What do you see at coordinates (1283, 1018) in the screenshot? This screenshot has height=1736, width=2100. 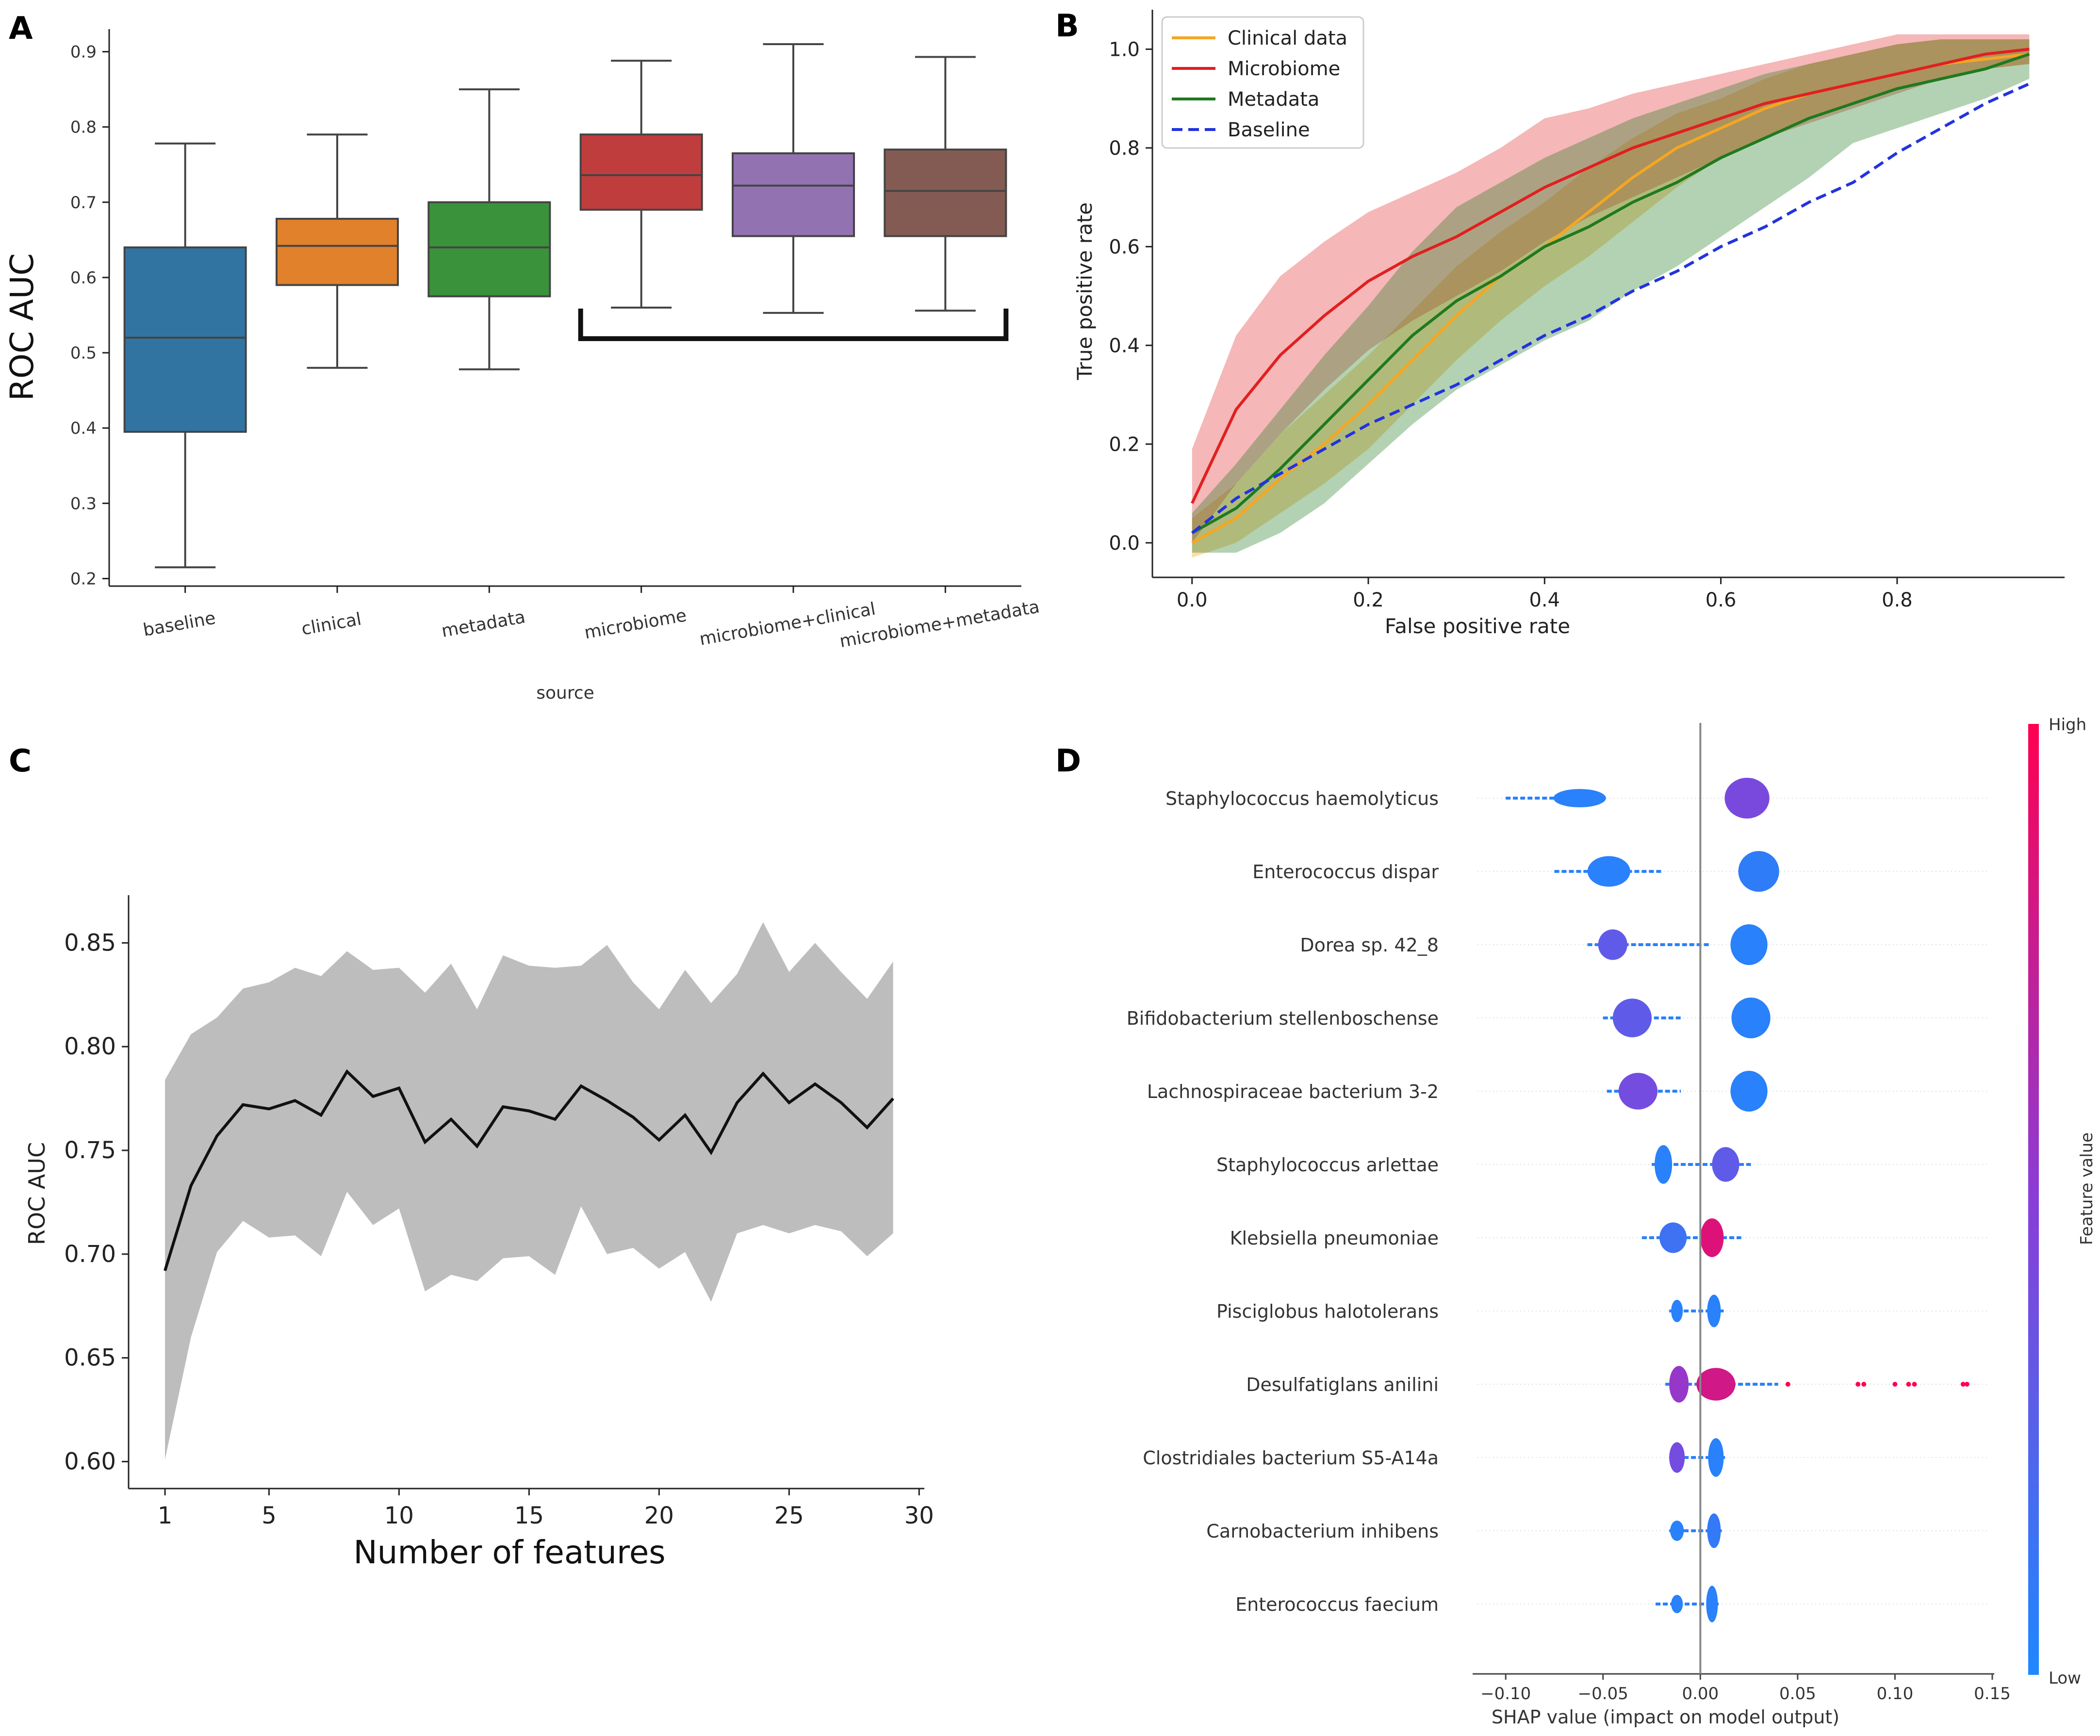 I see `d-feature-label: Bifidobacterium stellenboschense` at bounding box center [1283, 1018].